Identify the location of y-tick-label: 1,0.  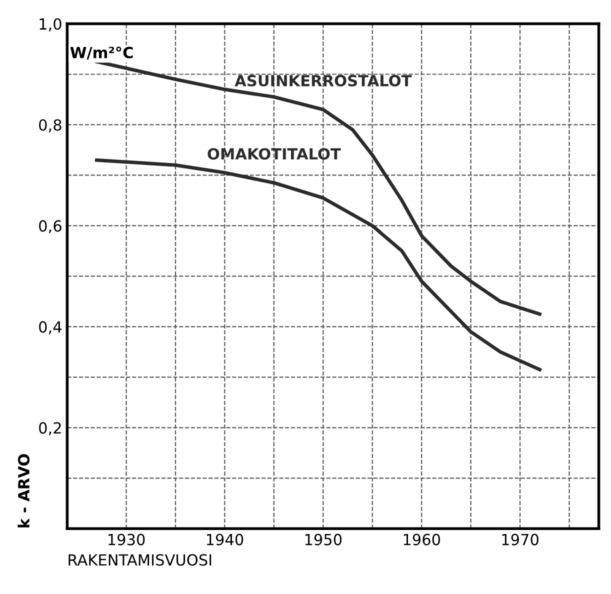
(51, 25).